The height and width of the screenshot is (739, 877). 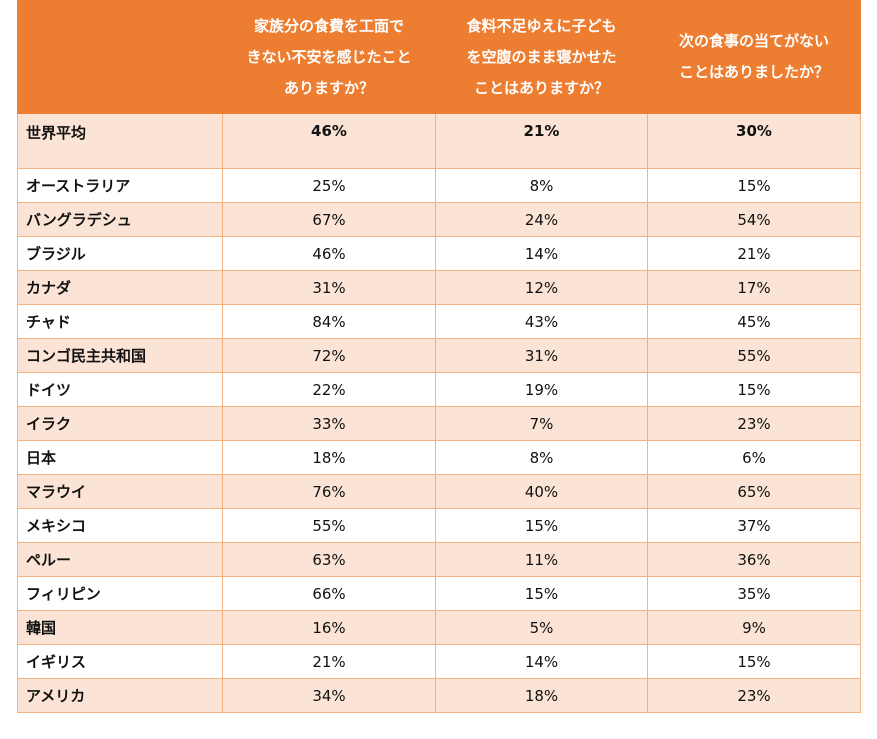 What do you see at coordinates (541, 87) in the screenshot?
I see `header-line: ことはありますか？` at bounding box center [541, 87].